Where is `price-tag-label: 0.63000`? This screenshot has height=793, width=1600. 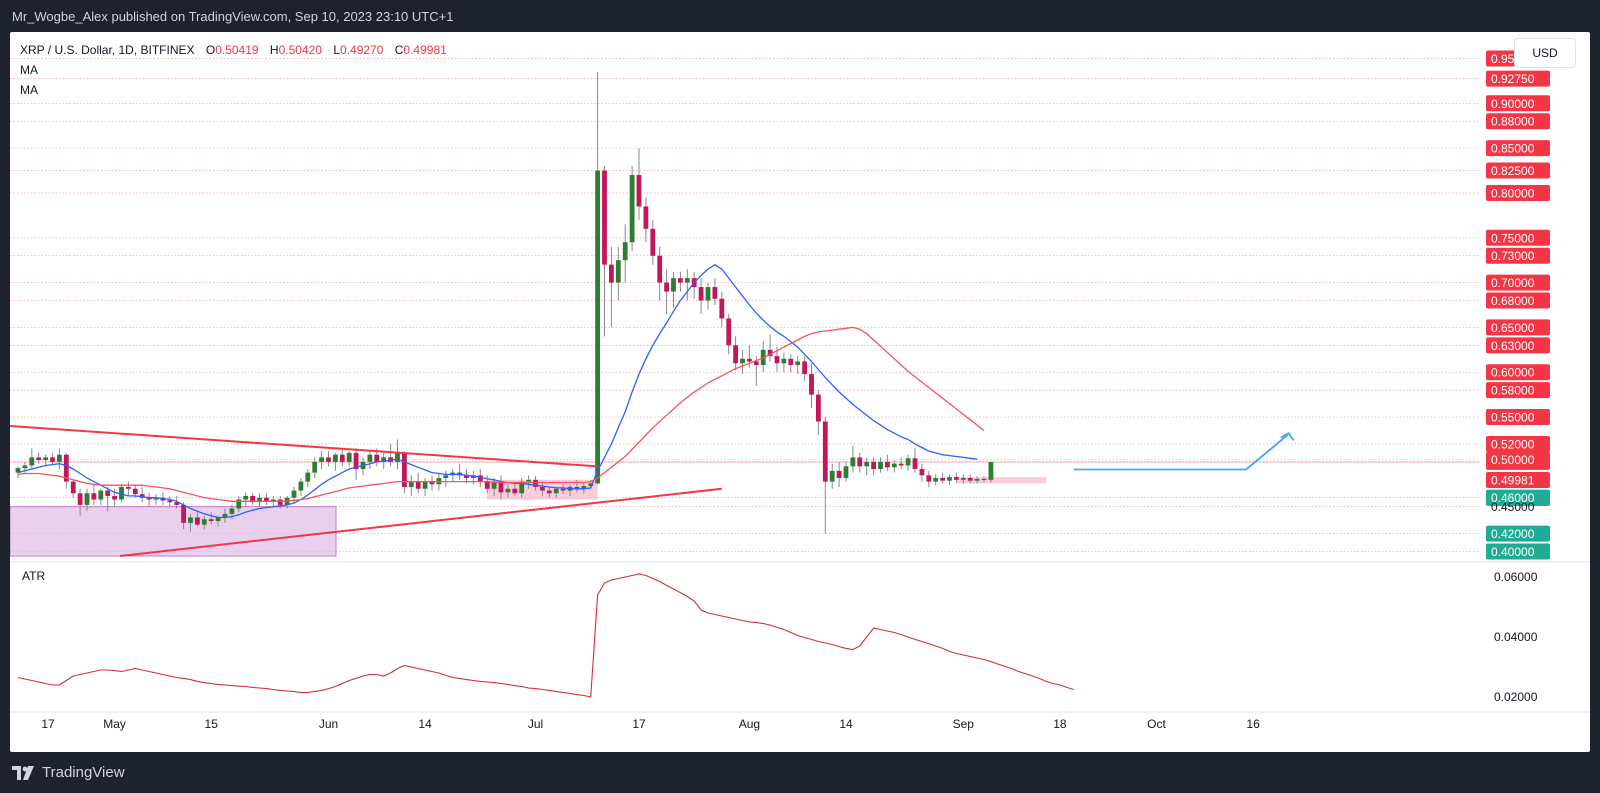
price-tag-label: 0.63000 is located at coordinates (1513, 346).